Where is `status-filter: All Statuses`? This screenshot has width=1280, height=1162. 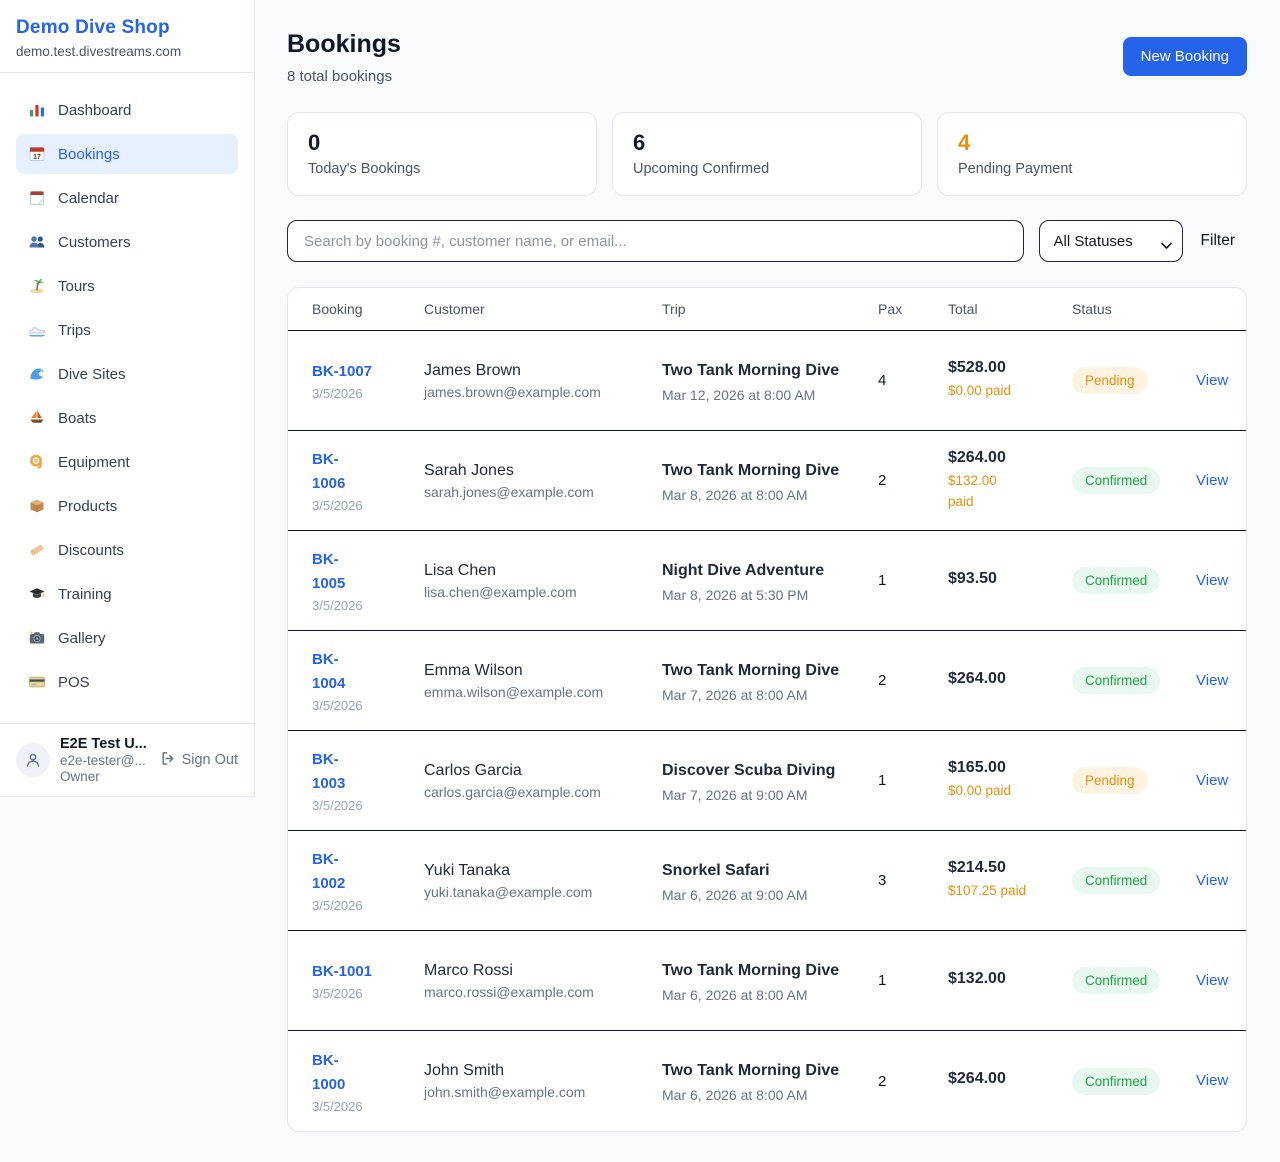 status-filter: All Statuses is located at coordinates (1110, 241).